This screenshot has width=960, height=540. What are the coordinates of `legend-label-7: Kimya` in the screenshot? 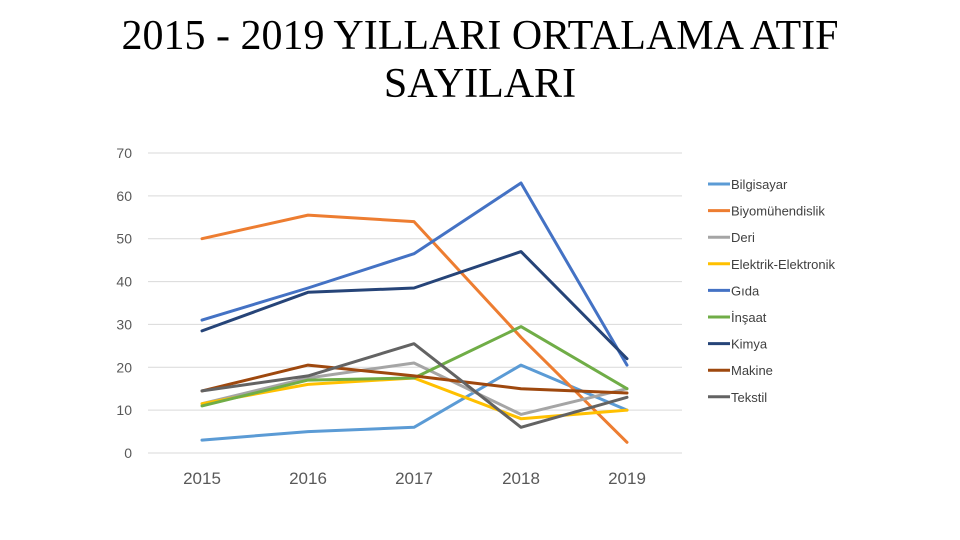 It's located at (749, 344).